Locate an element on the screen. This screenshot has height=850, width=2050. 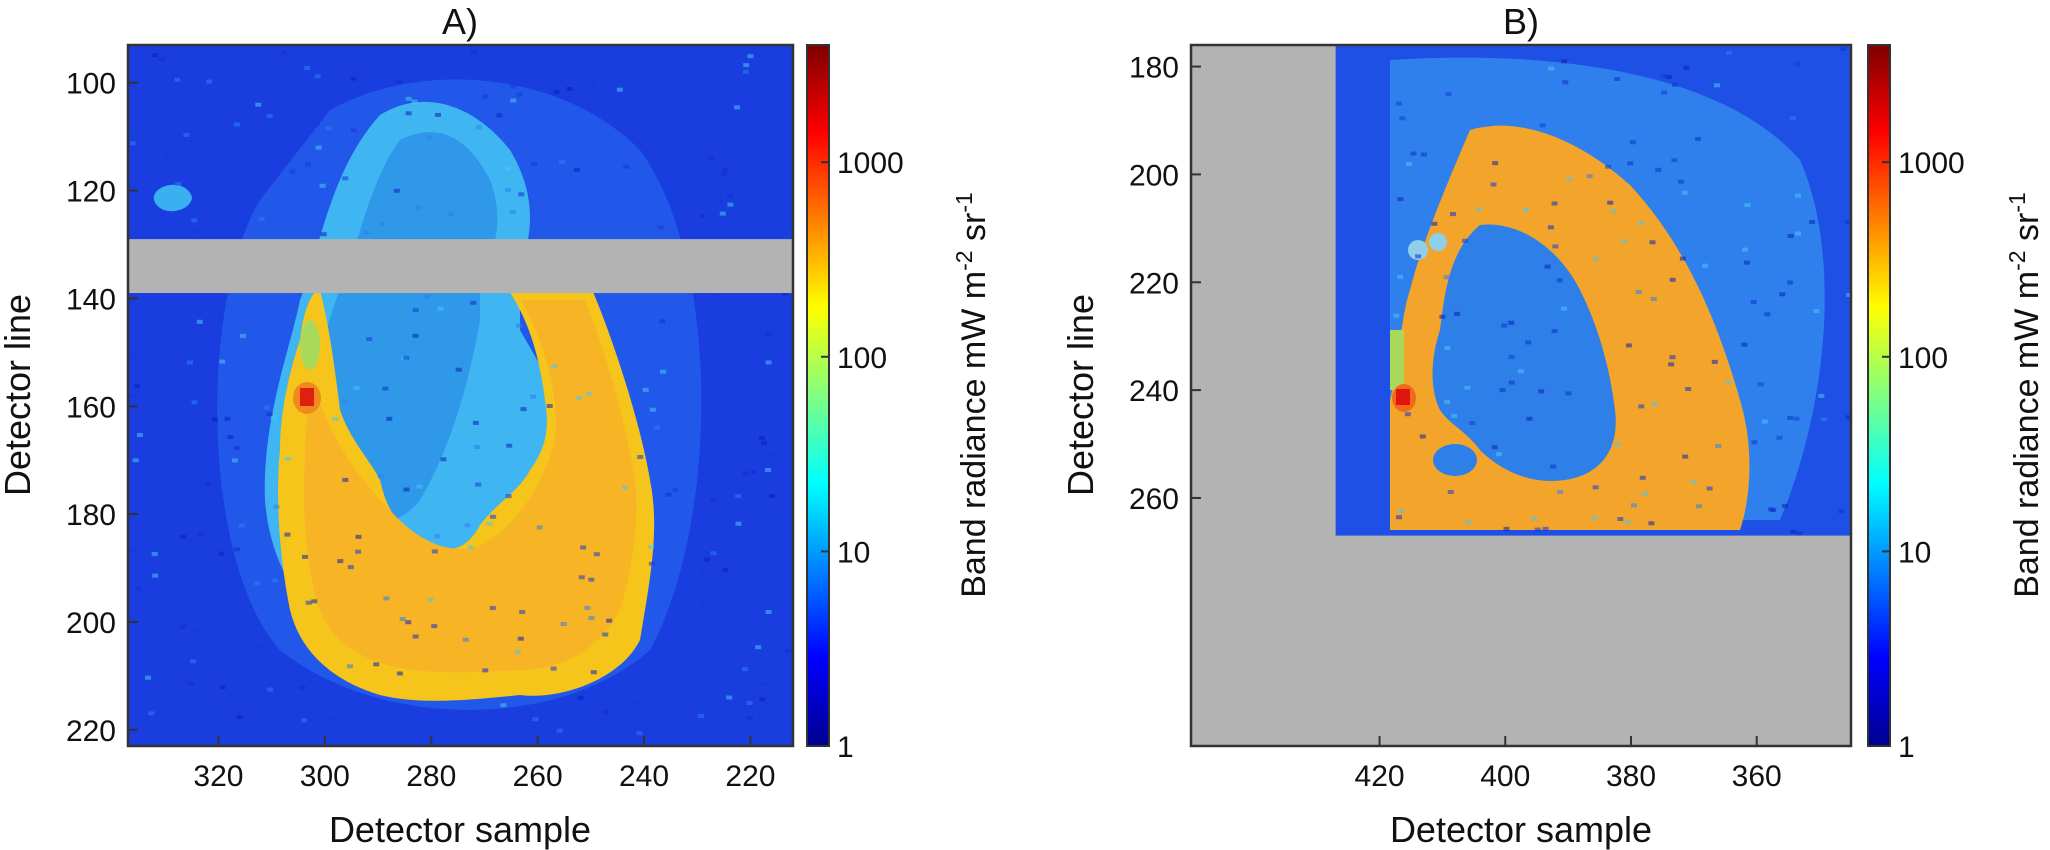
panel-a-vent-spot is located at coordinates (172, 198).